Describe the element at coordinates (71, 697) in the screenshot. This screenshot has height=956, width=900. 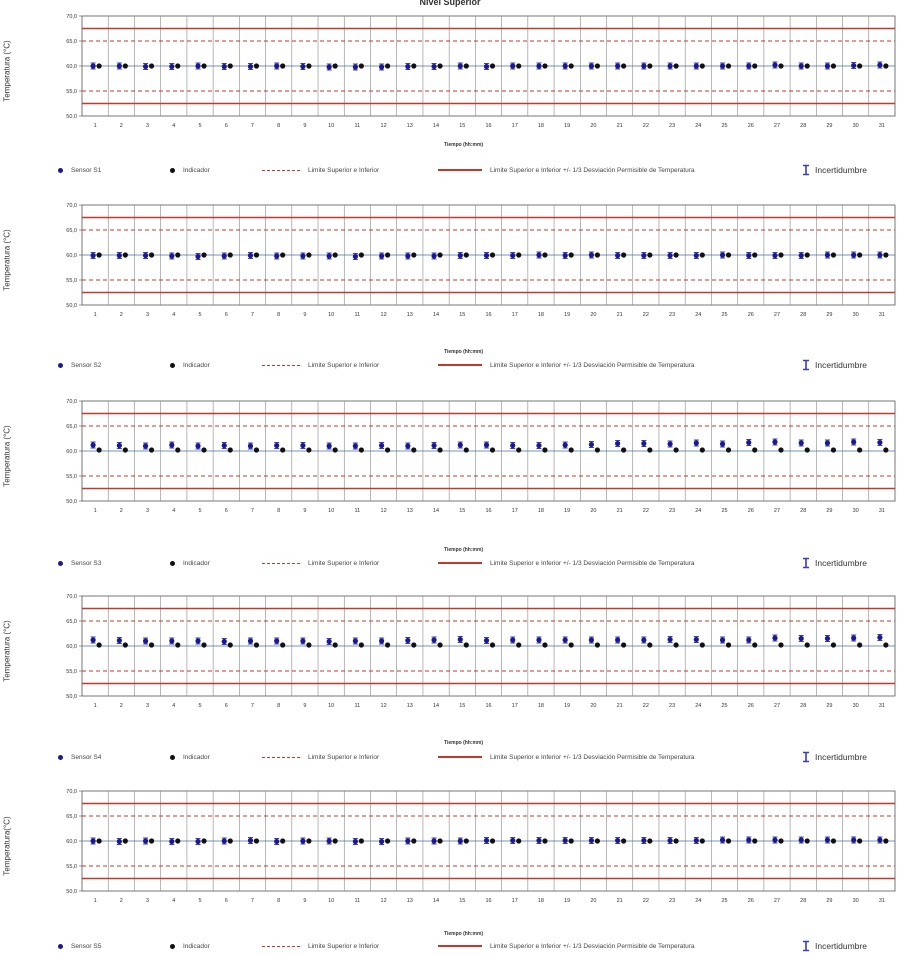
I see `y-tick-label: 50,0` at that location.